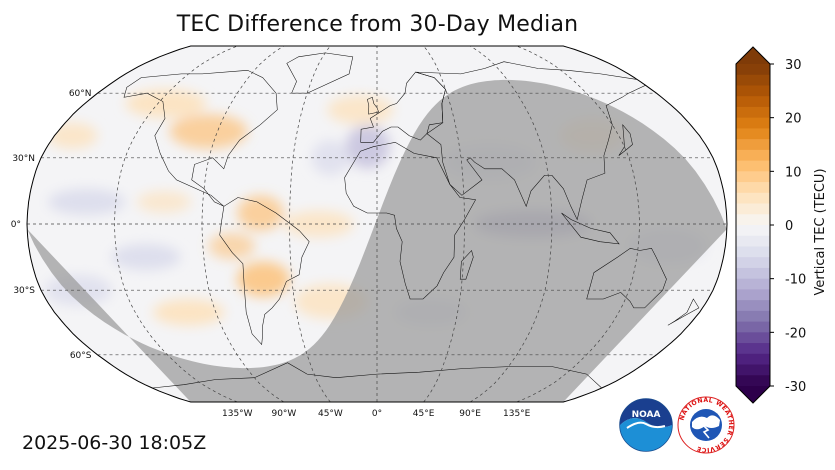 The width and height of the screenshot is (835, 470). I want to click on latitude-label: 30°S, so click(24, 291).